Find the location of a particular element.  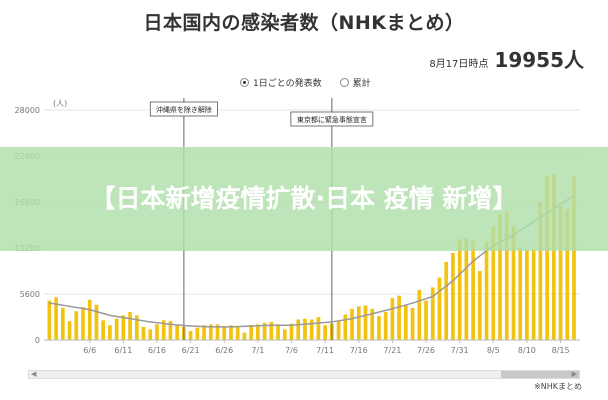

scroll-right-icon: ▶ is located at coordinates (574, 374).